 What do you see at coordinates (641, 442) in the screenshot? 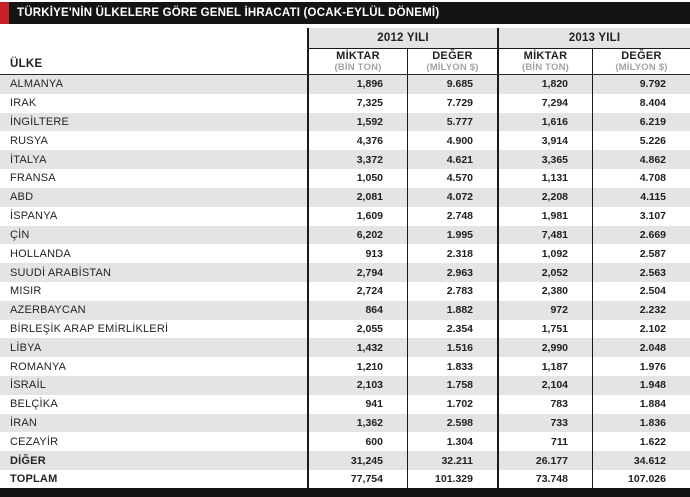
I see `value-cell-deger-2013: 1.622` at bounding box center [641, 442].